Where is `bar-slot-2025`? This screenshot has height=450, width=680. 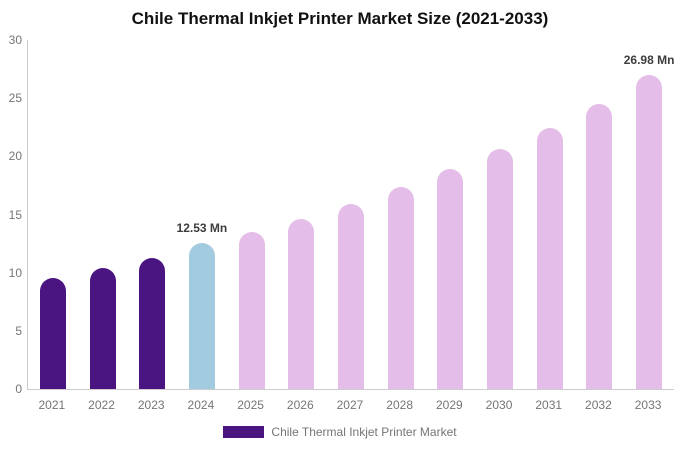 bar-slot-2025 is located at coordinates (252, 214).